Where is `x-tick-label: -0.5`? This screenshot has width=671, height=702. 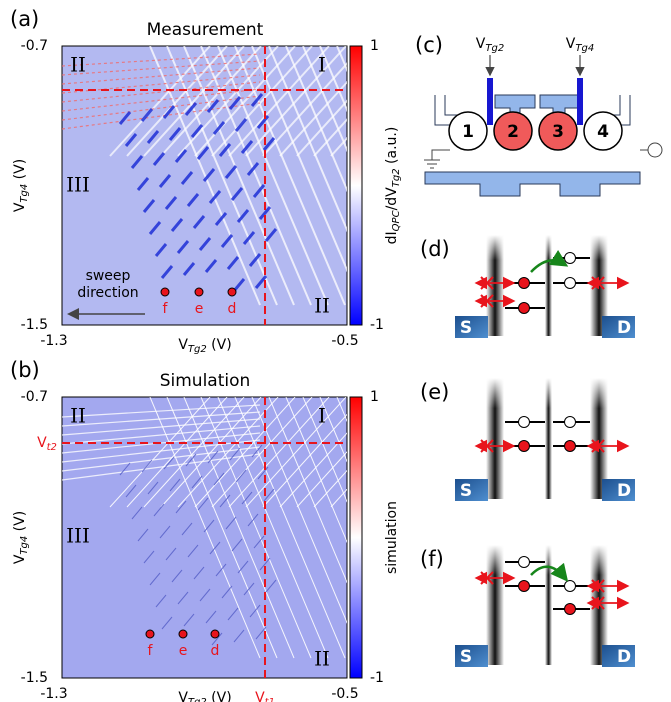
x-tick-label: -0.5 is located at coordinates (344, 694).